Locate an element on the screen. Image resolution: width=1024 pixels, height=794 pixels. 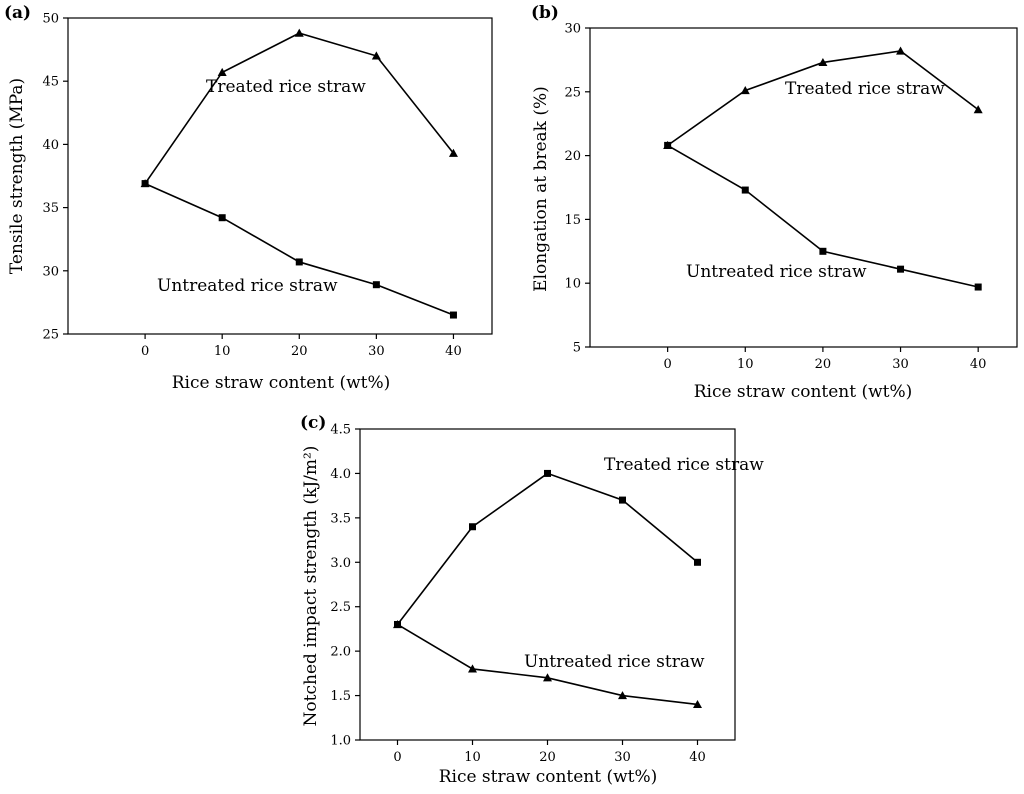
y-tick-label: 3.5 is located at coordinates (340, 518).